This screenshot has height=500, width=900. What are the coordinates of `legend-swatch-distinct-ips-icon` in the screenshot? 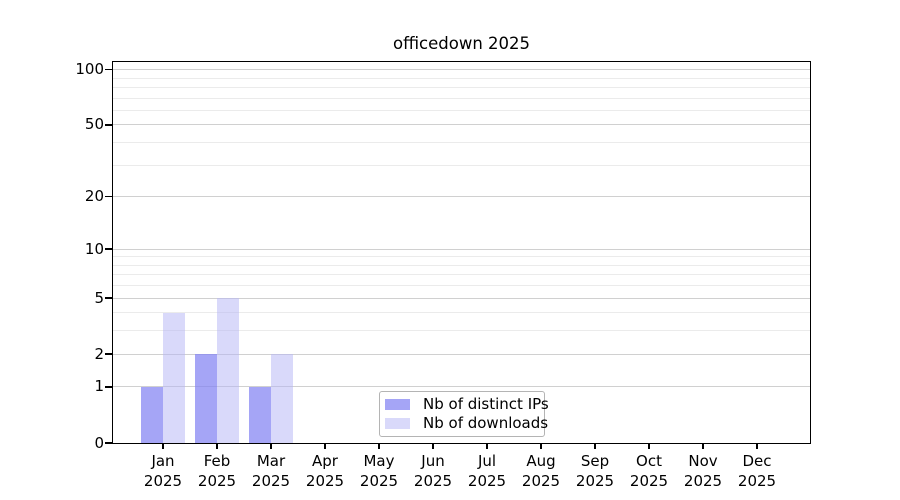 It's located at (397, 404).